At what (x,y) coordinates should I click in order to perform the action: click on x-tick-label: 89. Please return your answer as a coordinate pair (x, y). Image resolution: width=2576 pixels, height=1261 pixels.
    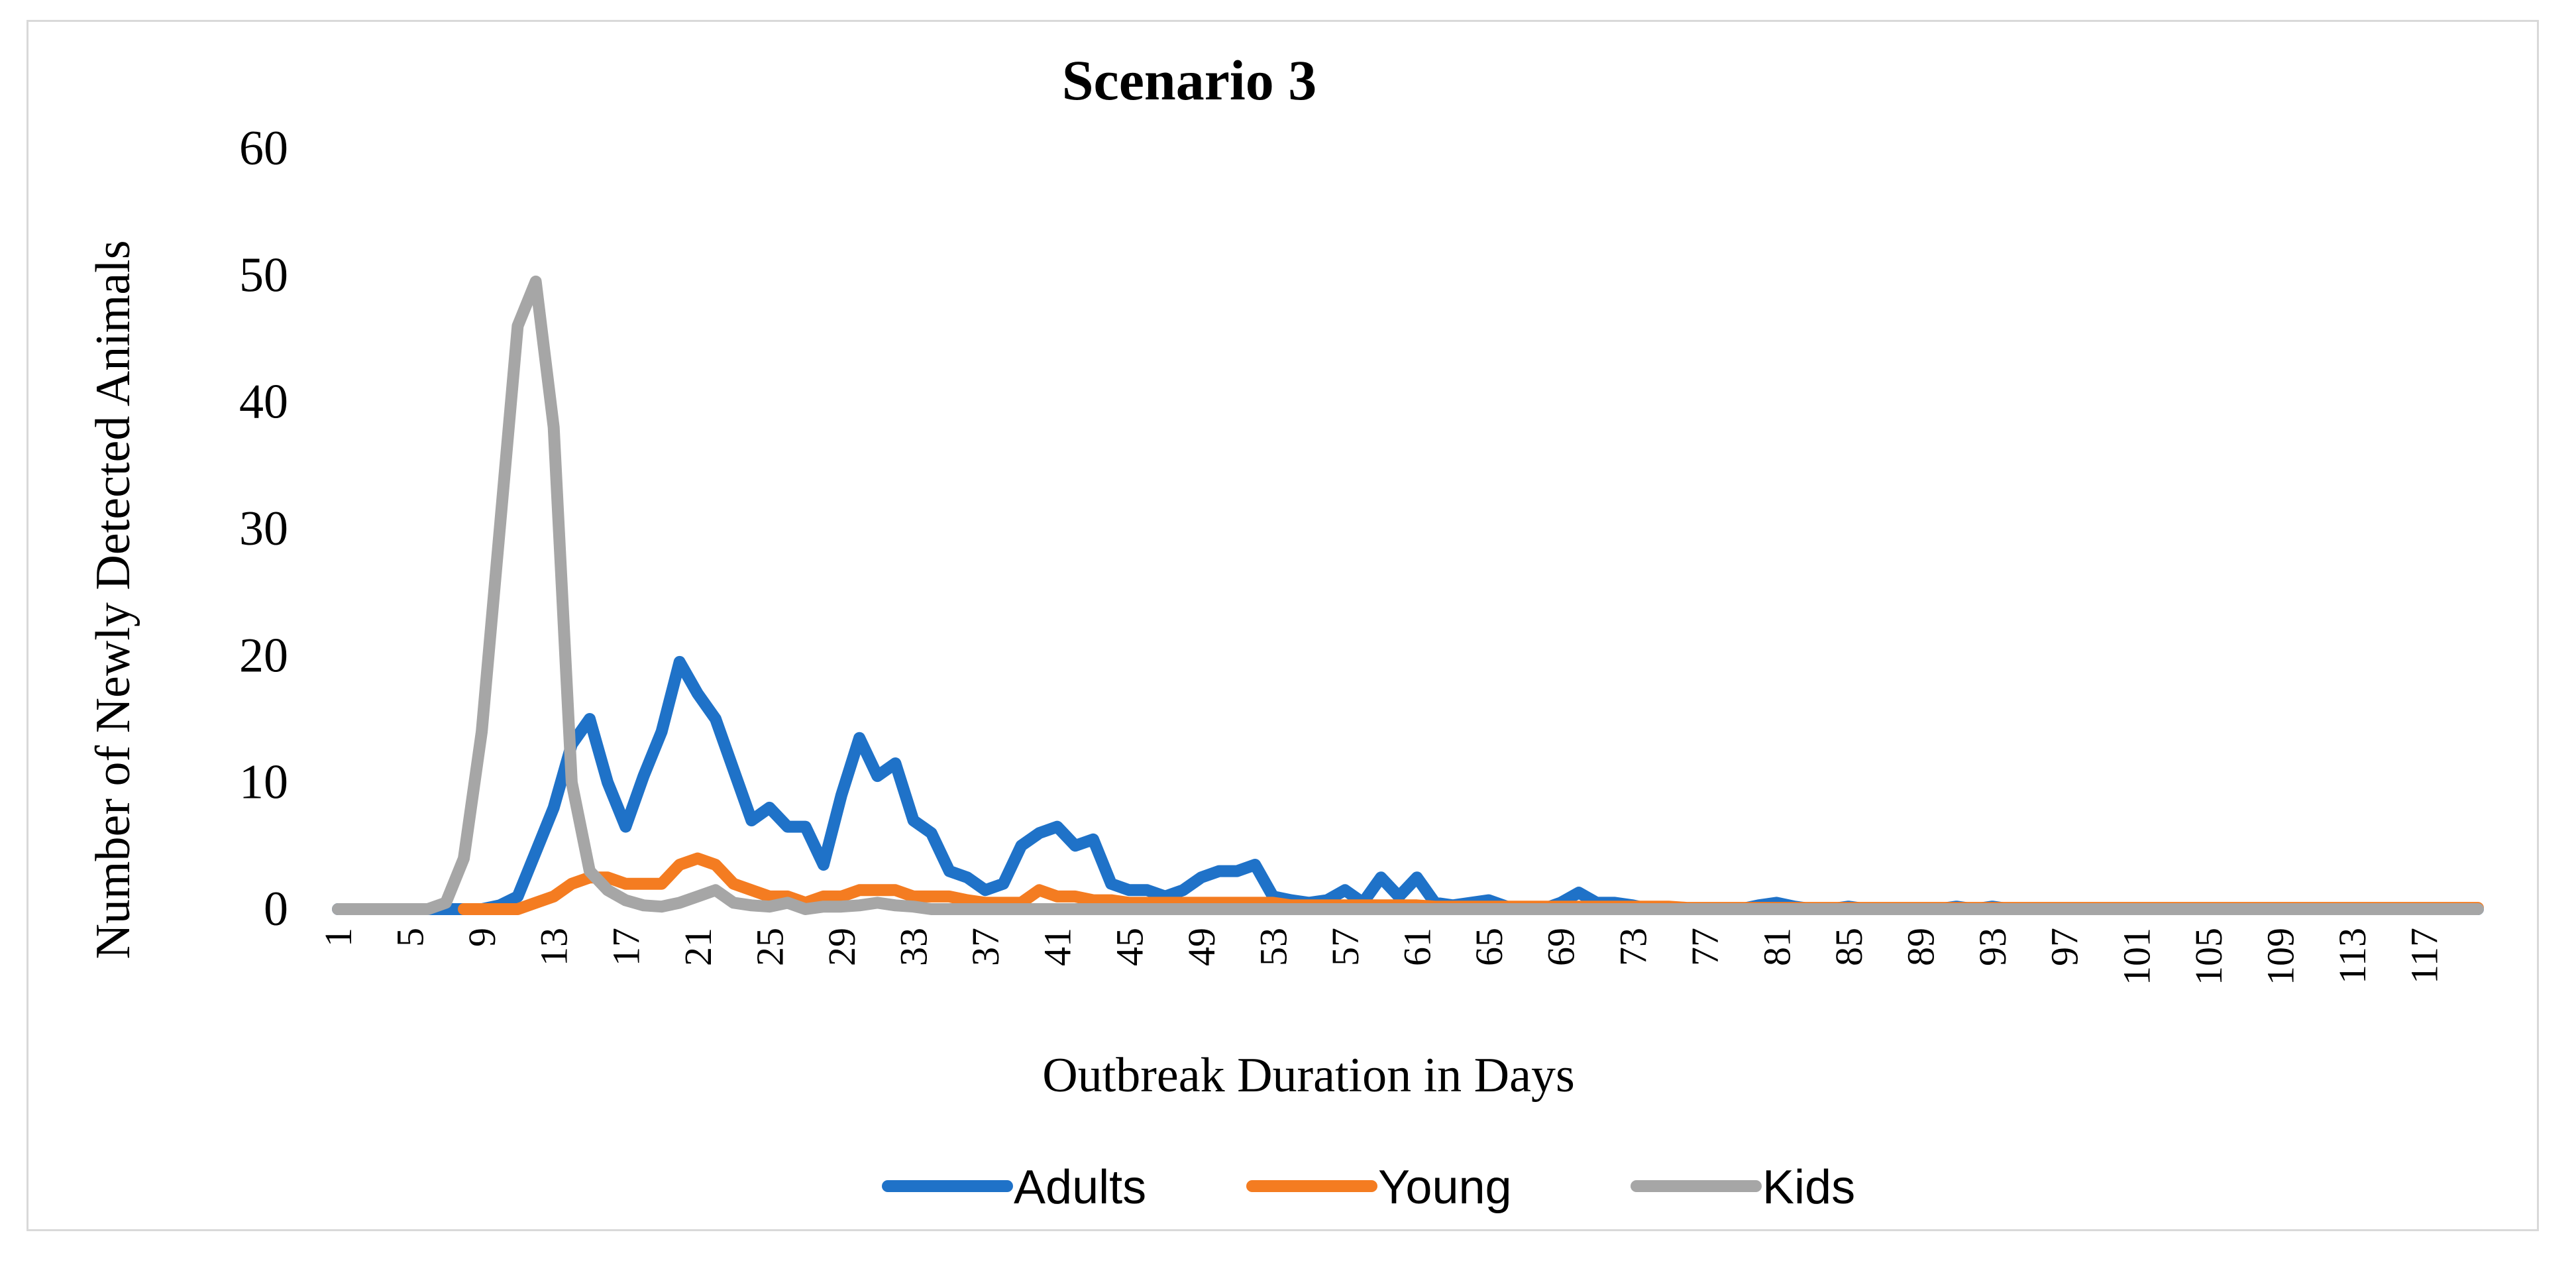
    Looking at the image, I should click on (1921, 947).